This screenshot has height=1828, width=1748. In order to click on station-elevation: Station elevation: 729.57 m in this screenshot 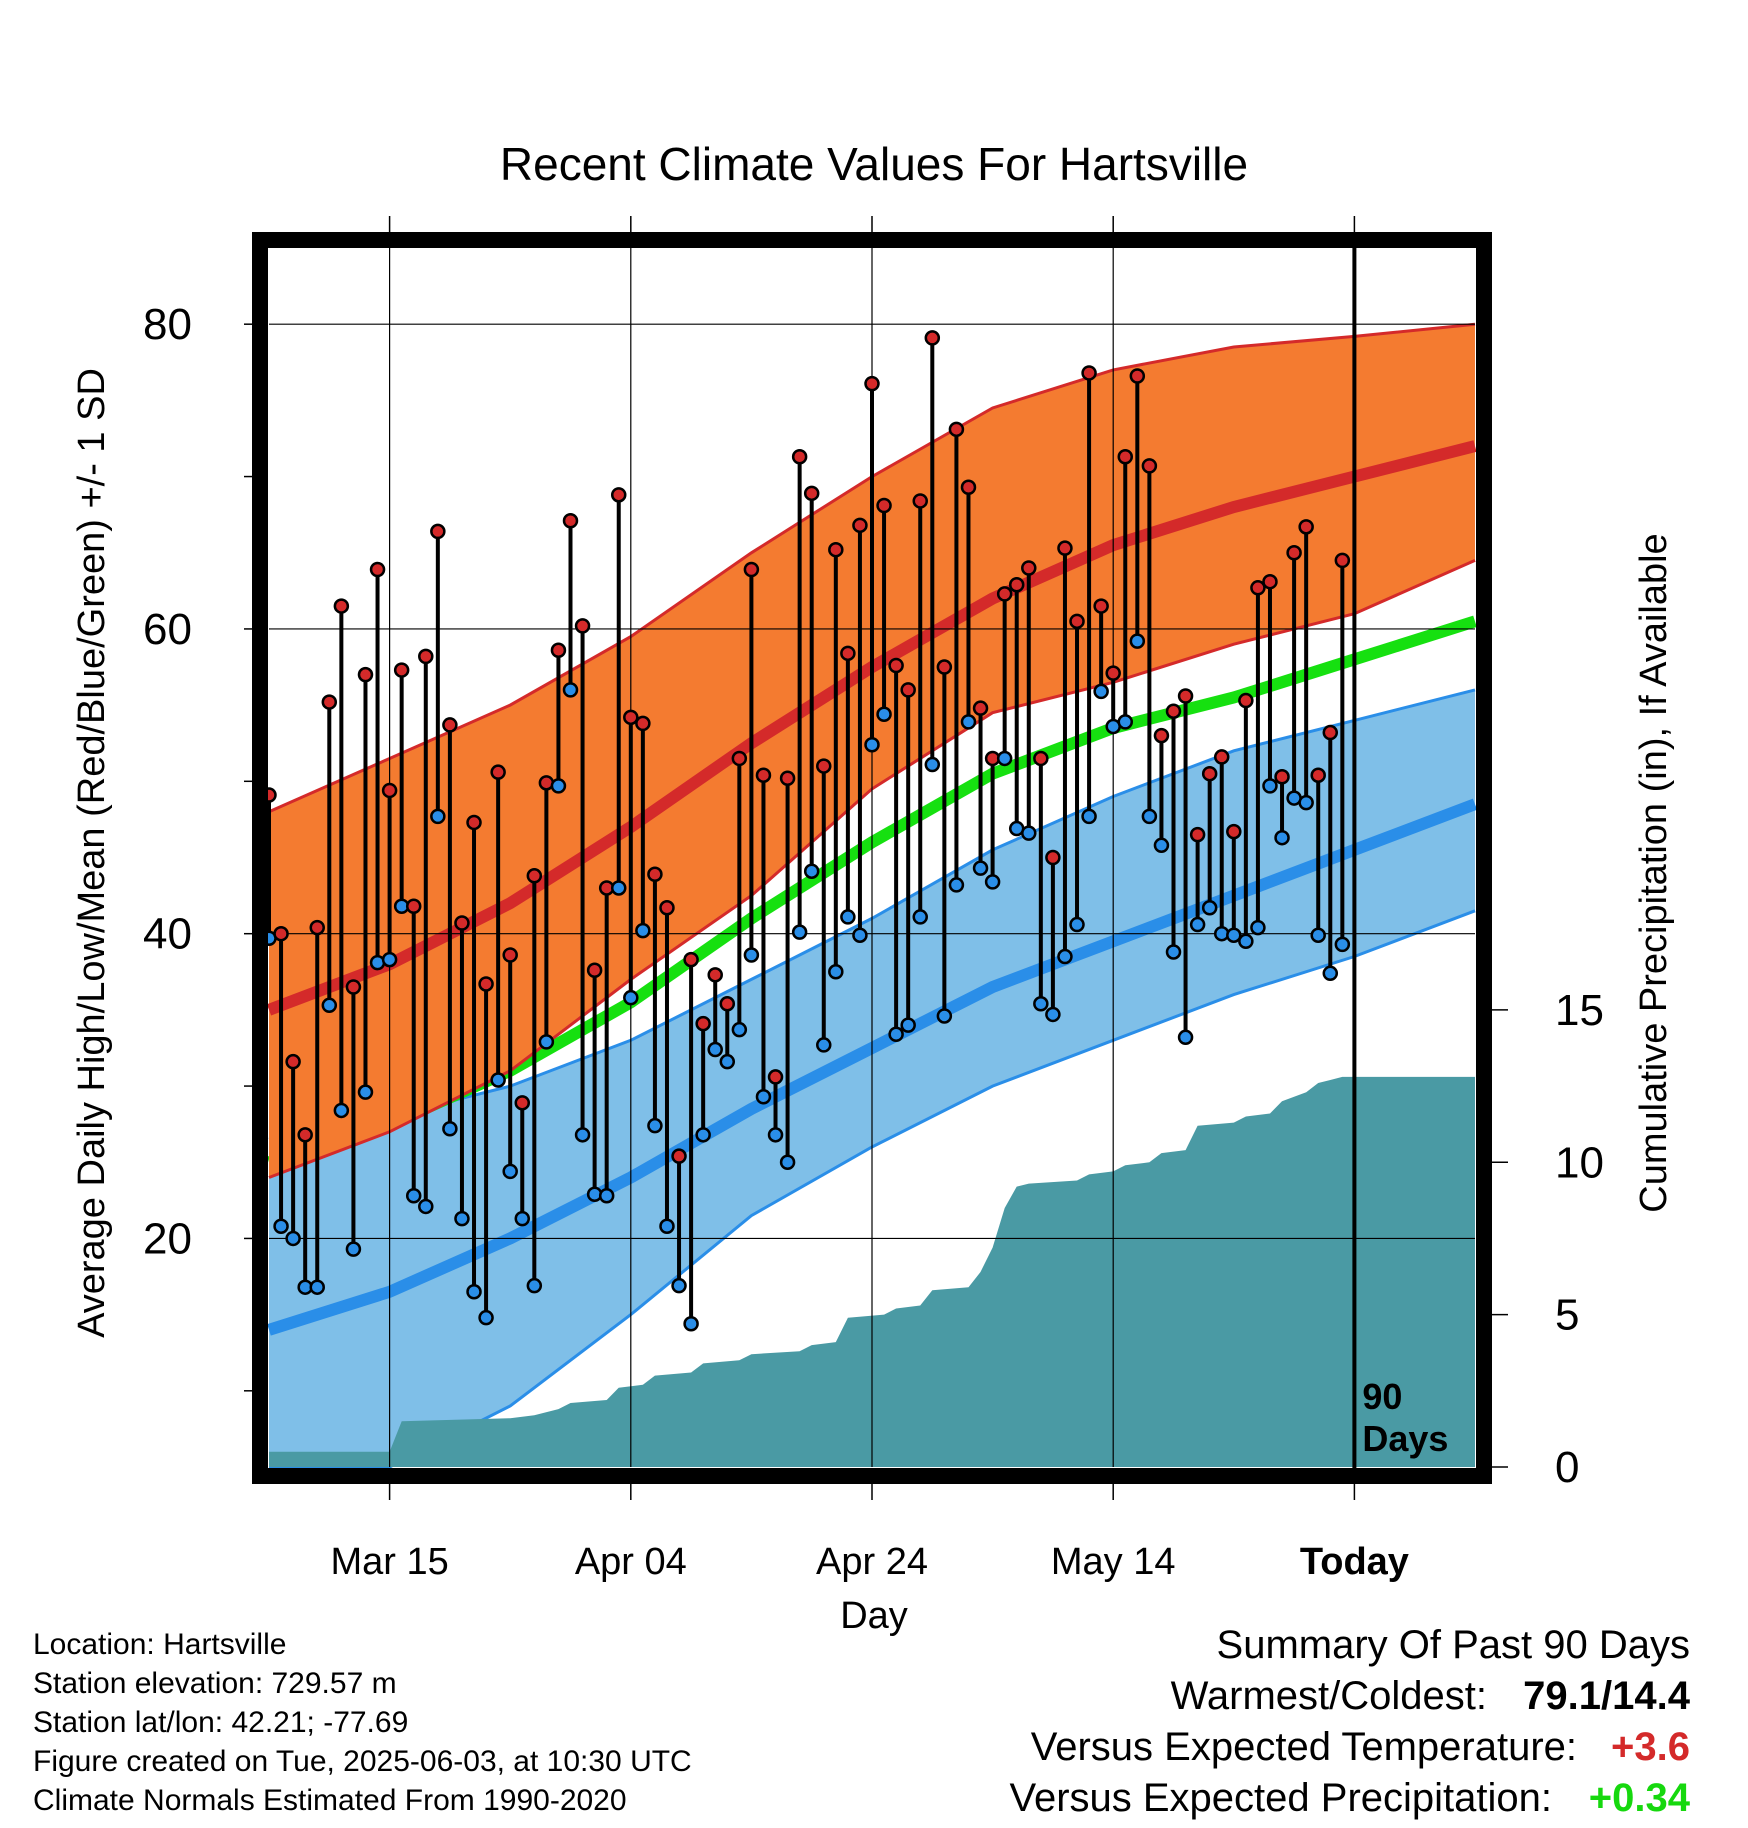, I will do `click(215, 1683)`.